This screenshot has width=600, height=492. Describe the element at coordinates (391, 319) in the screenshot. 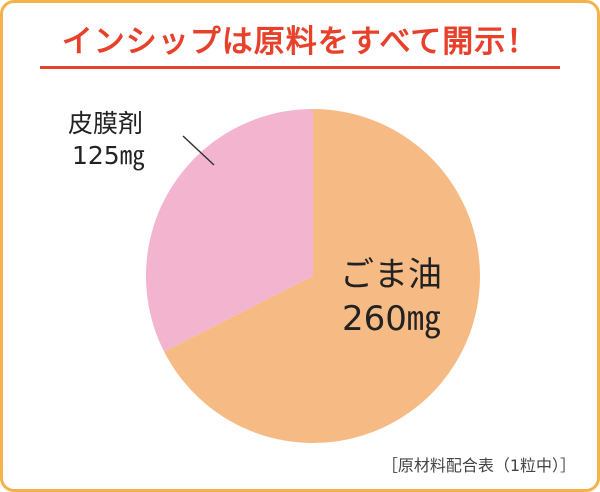

I see `slice-value-sesame: 260㎎` at that location.